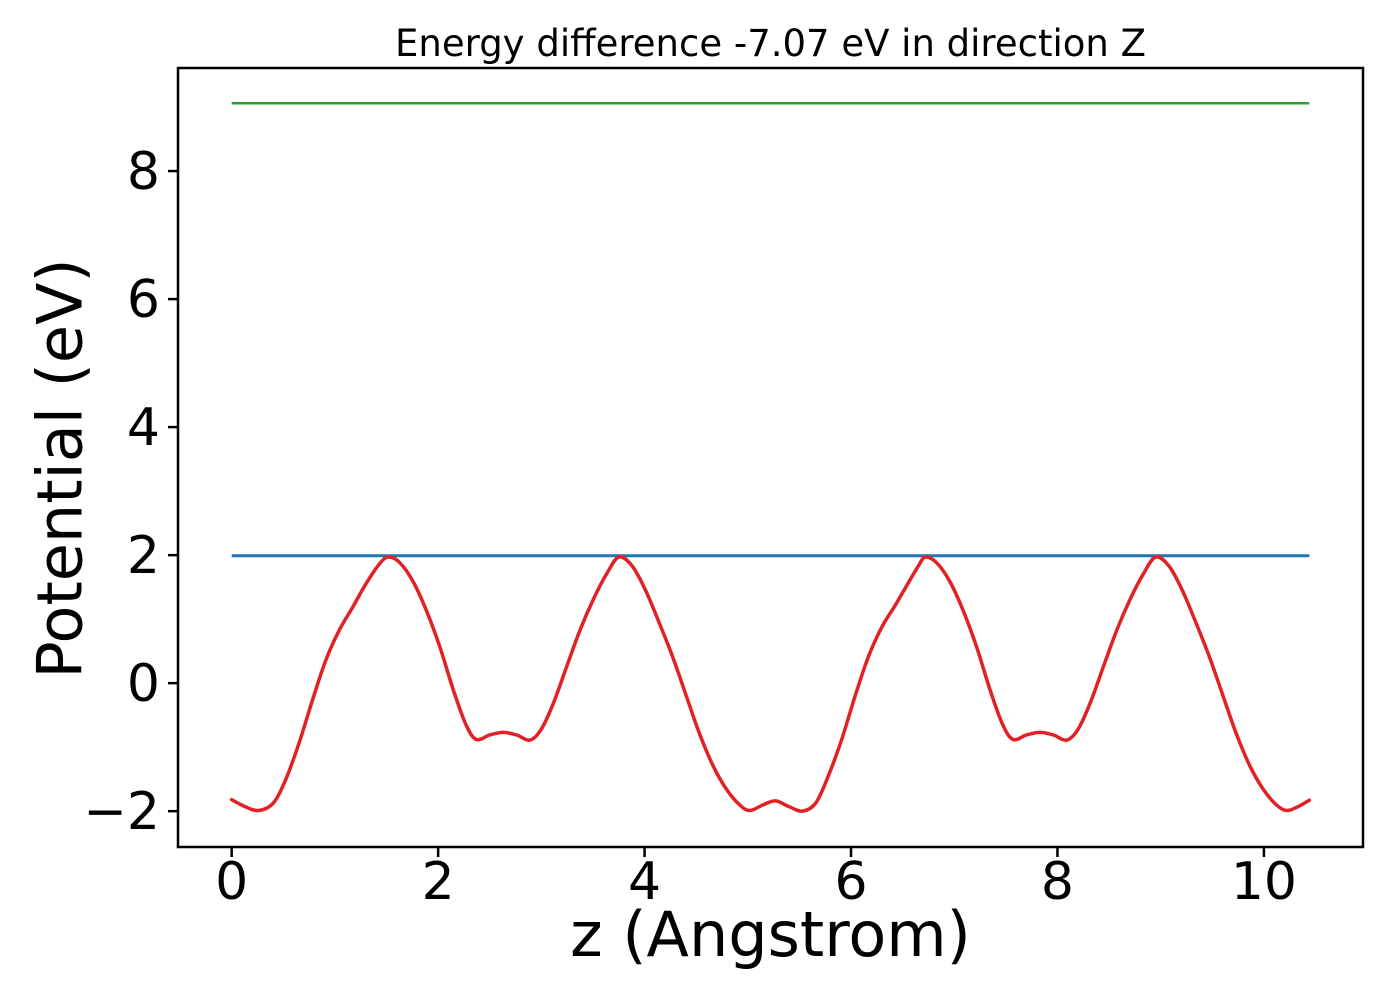 The height and width of the screenshot is (1000, 1400). What do you see at coordinates (143, 428) in the screenshot?
I see `y-tick-label: 4` at bounding box center [143, 428].